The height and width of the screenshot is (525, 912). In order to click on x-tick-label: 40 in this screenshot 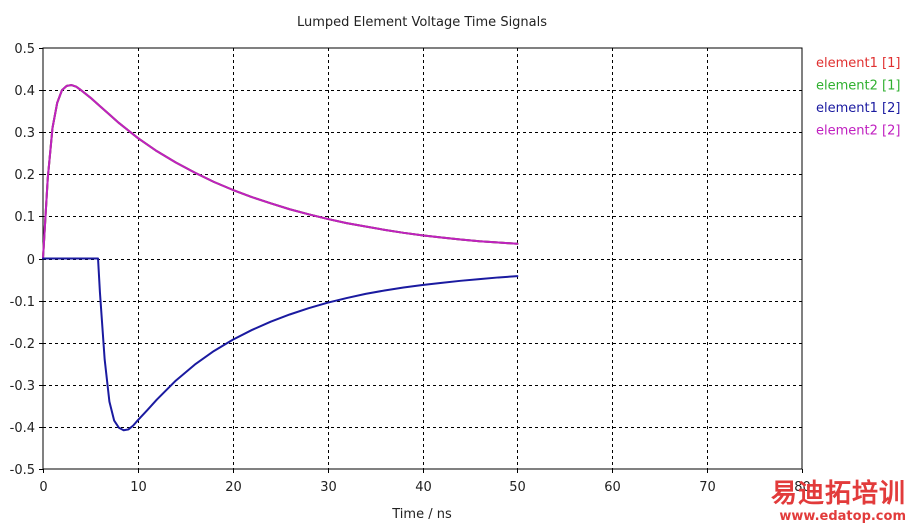, I will do `click(423, 487)`.